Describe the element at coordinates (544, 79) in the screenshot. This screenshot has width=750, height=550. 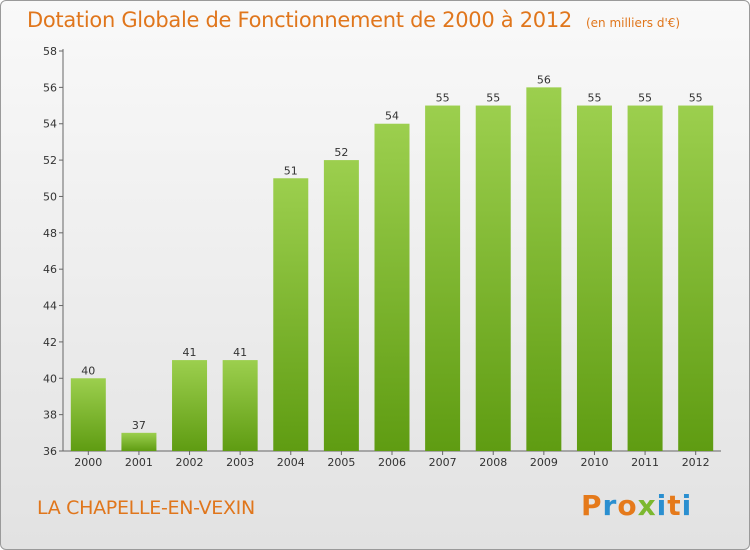
I see `bar-value-label: 56` at that location.